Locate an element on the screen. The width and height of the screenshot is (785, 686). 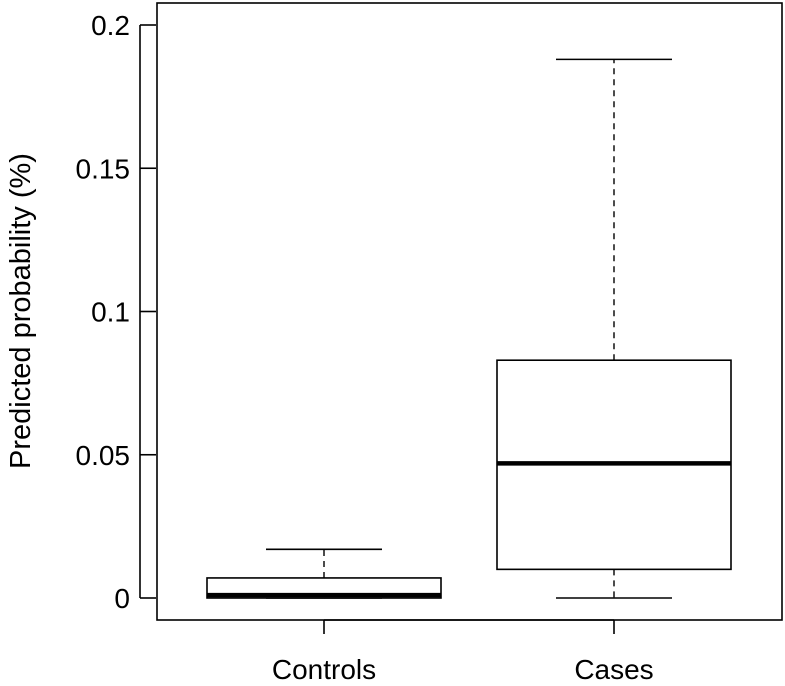
y-axis: 0 0.05 0.1 0.15 0.2 is located at coordinates (116, 312).